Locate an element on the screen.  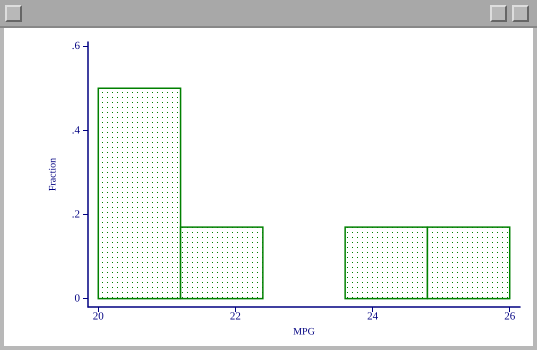
x-tick-label: 22 is located at coordinates (235, 316).